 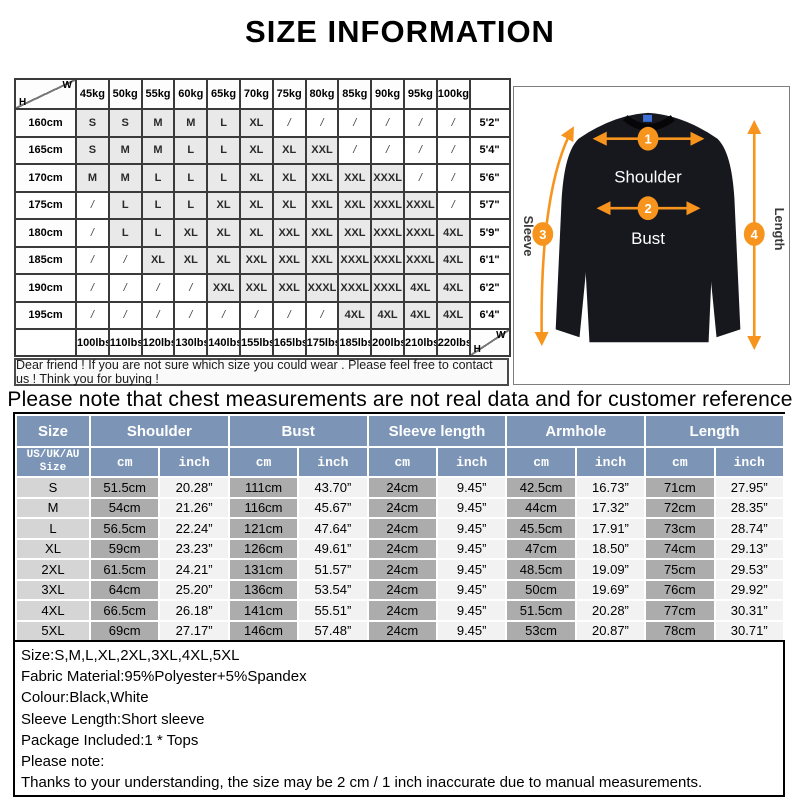 What do you see at coordinates (749, 569) in the screenshot?
I see `measure-value-cell: 29.53”` at bounding box center [749, 569].